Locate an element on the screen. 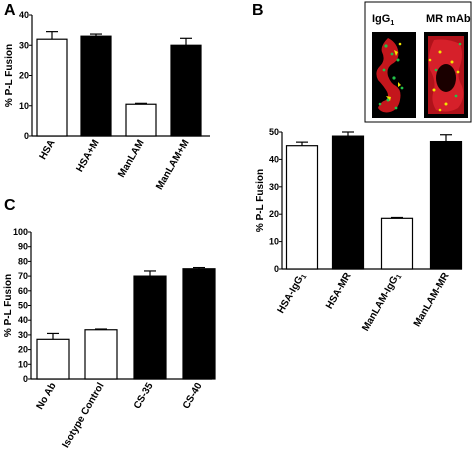  y-tick-label-c-10: 10 is located at coordinates (23, 364).